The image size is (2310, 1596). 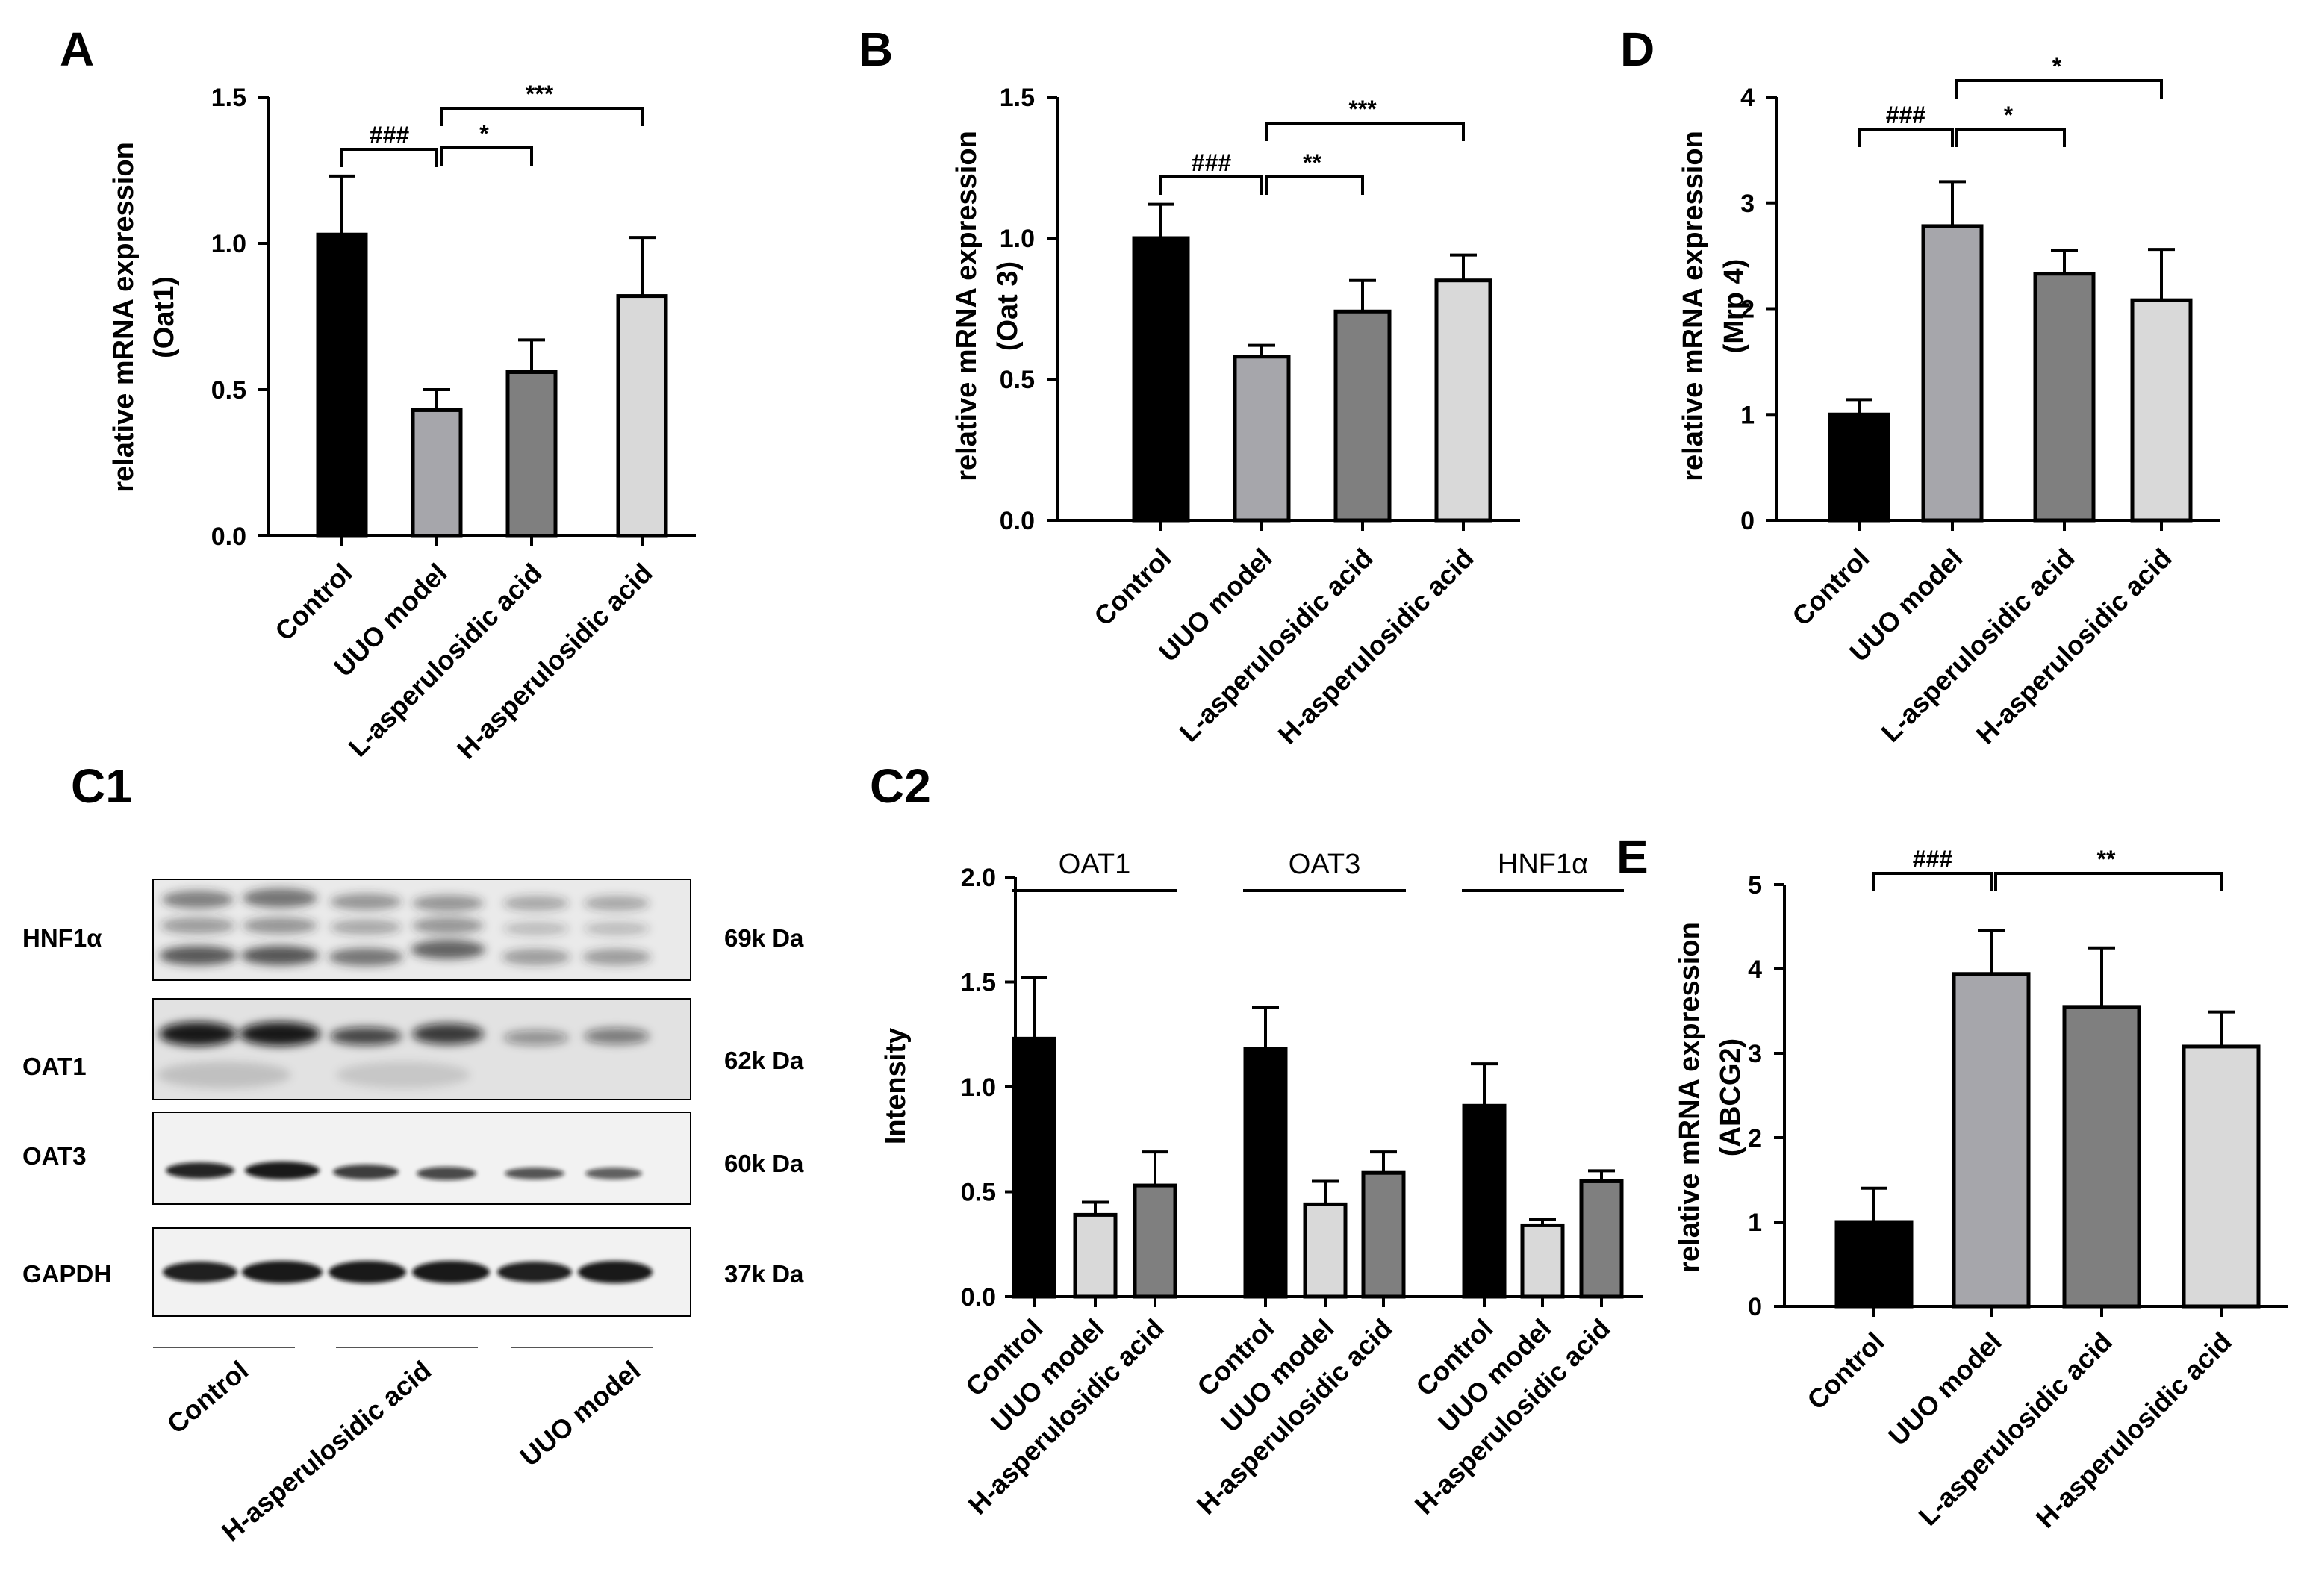 I want to click on blot-bands-oat1, so click(x=403, y=1055).